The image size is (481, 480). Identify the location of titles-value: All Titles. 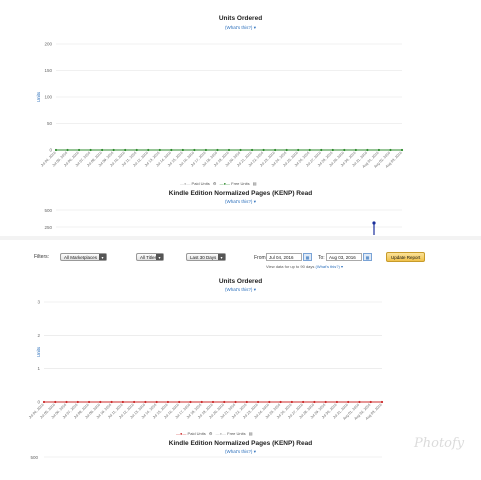
(148, 257).